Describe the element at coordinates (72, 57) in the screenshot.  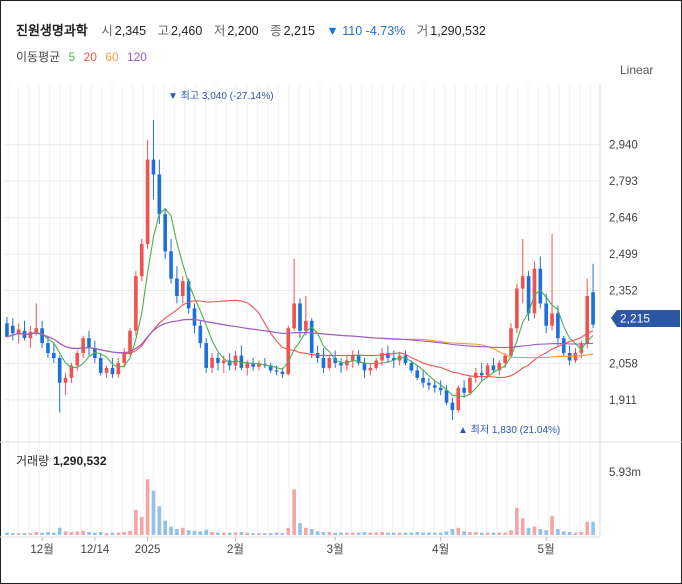
I see `ma-5-label: 5` at that location.